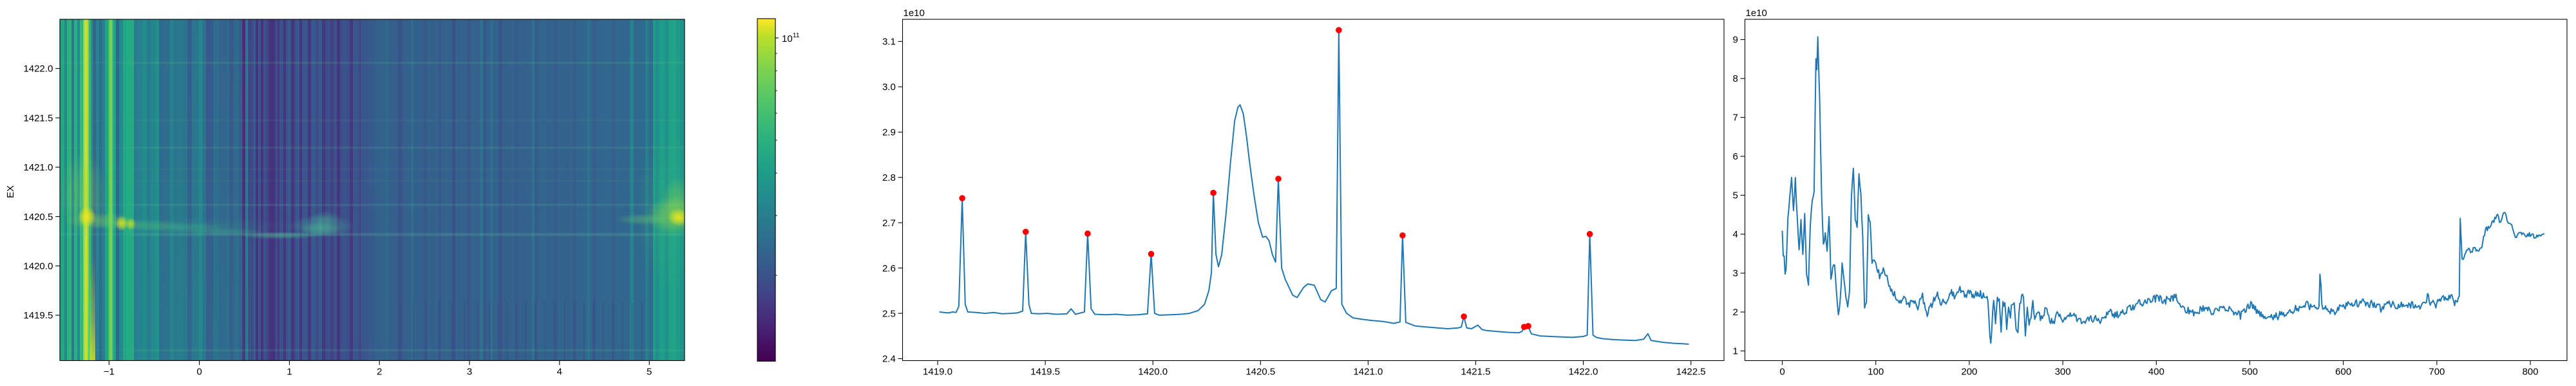  What do you see at coordinates (1735, 40) in the screenshot?
I see `svg-text: 9` at bounding box center [1735, 40].